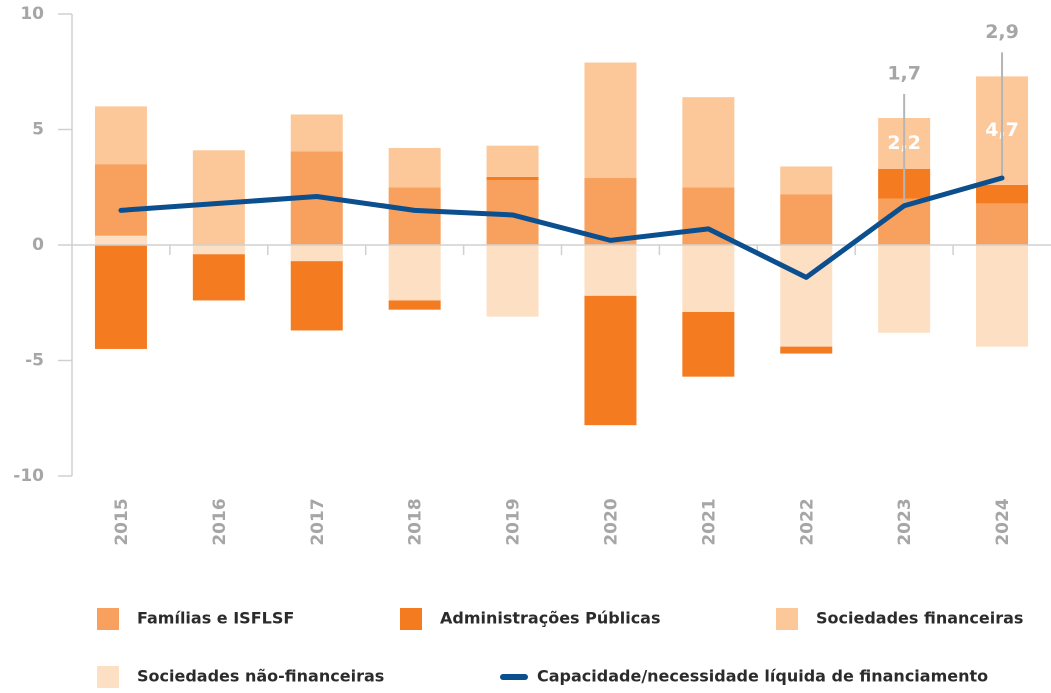  Describe the element at coordinates (709, 521) in the screenshot. I see `x-tick-label: 2021` at that location.